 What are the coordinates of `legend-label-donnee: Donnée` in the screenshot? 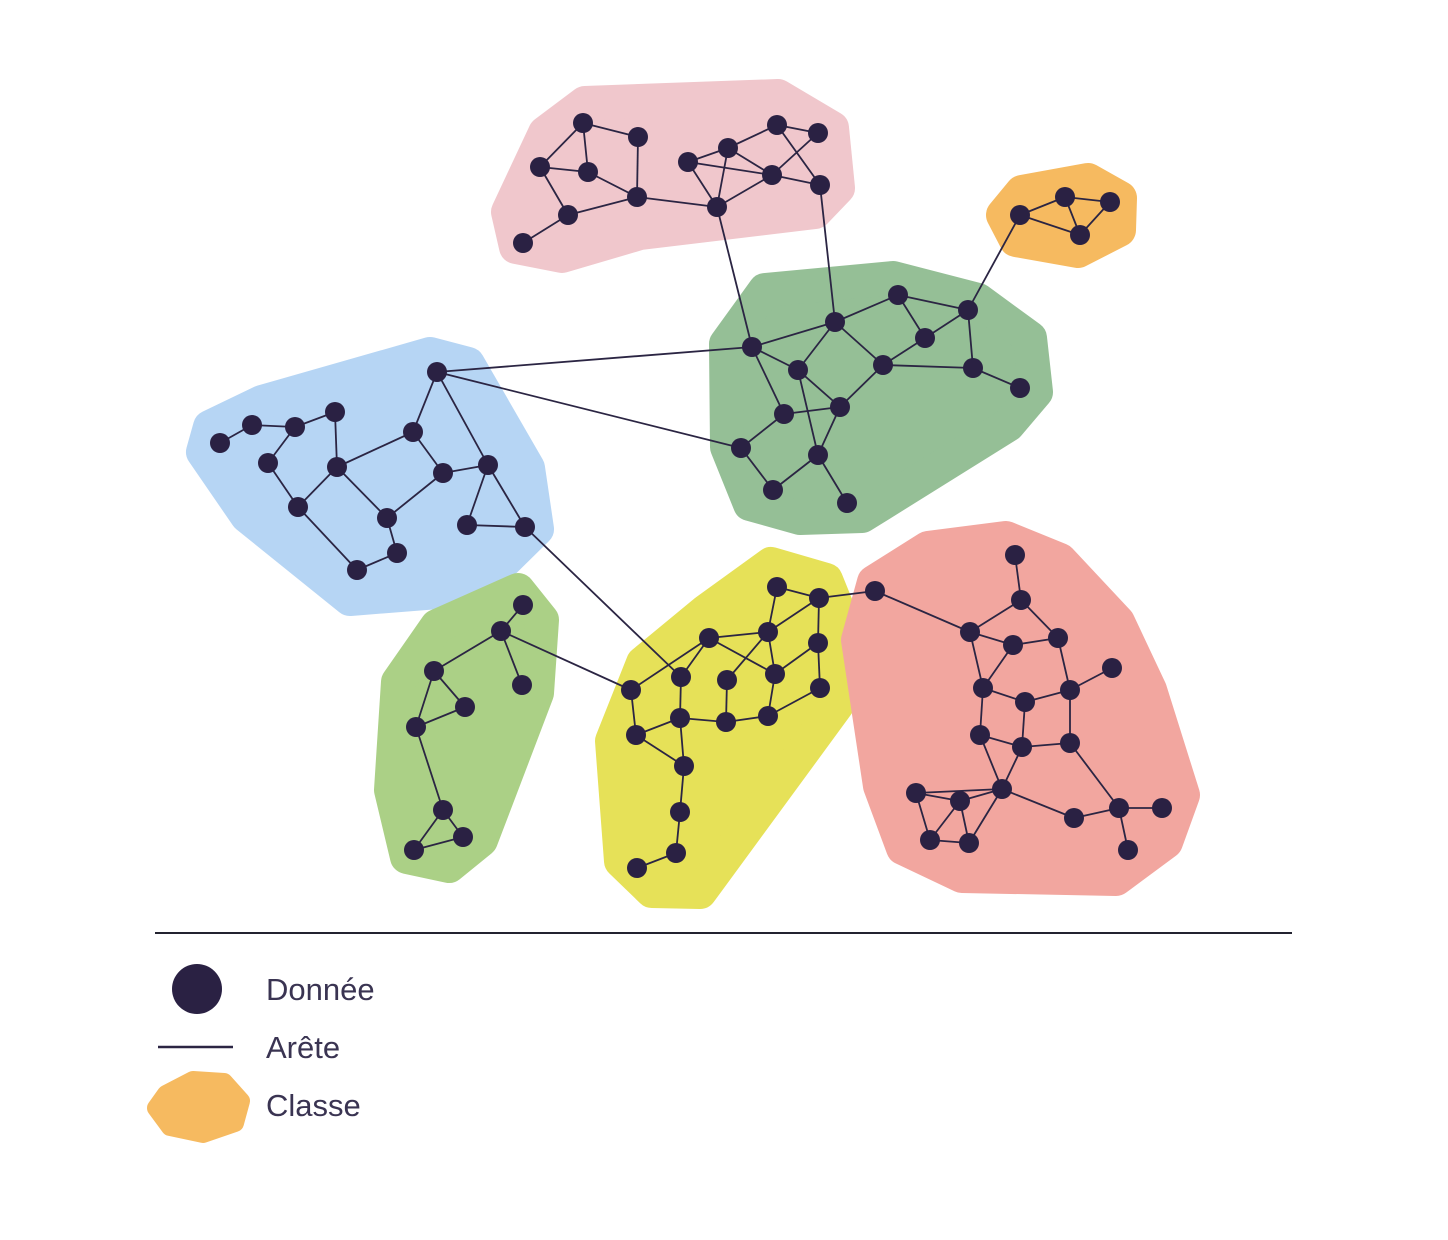 It's located at (320, 989).